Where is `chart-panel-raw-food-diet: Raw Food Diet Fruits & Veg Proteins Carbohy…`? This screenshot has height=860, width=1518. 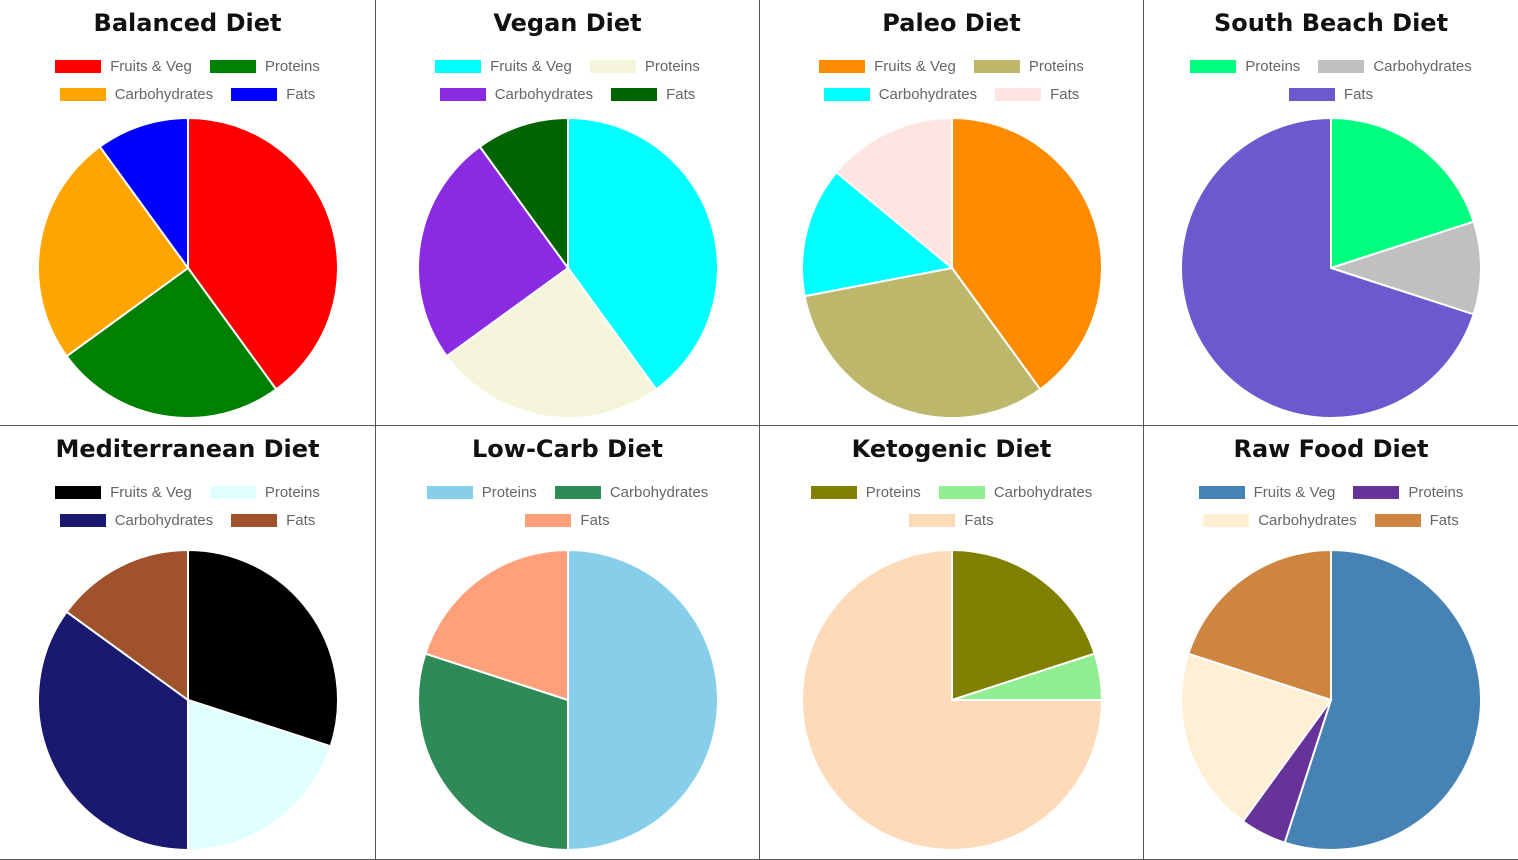
chart-panel-raw-food-diet: Raw Food Diet Fruits & Veg Proteins Carbohy… is located at coordinates (1331, 643).